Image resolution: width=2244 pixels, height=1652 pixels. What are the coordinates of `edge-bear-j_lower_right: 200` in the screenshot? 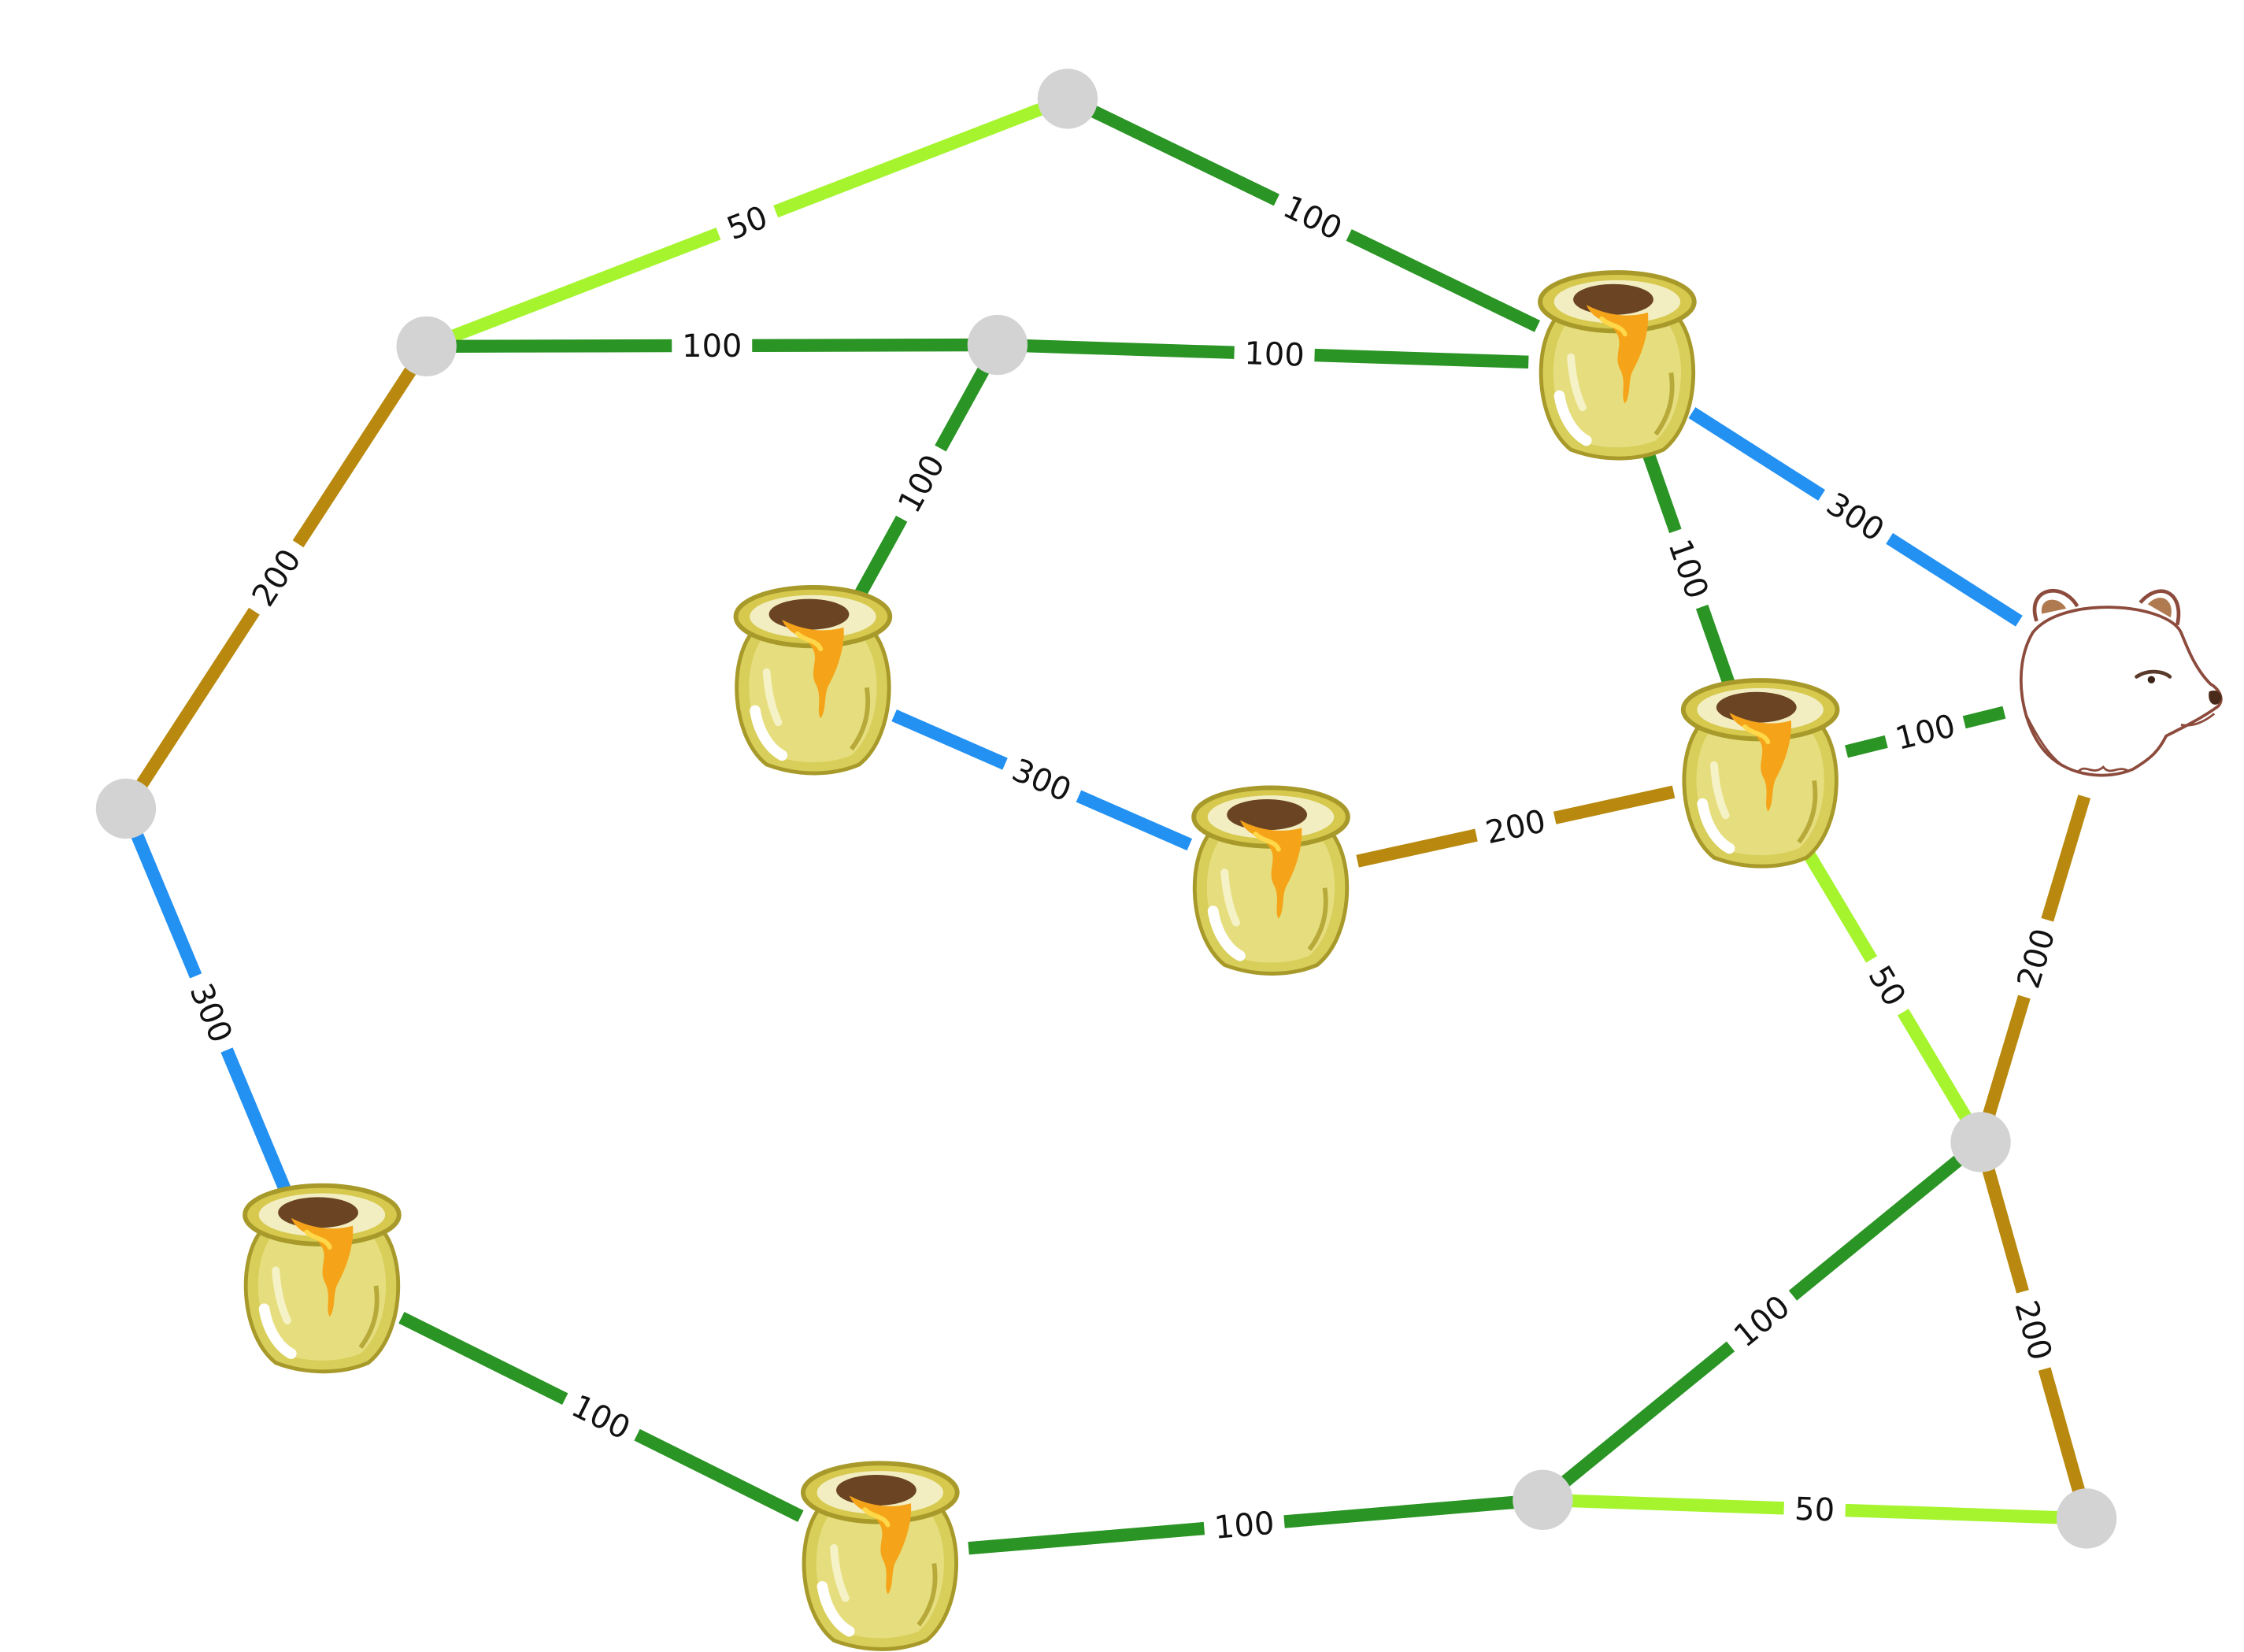 It's located at (2036, 958).